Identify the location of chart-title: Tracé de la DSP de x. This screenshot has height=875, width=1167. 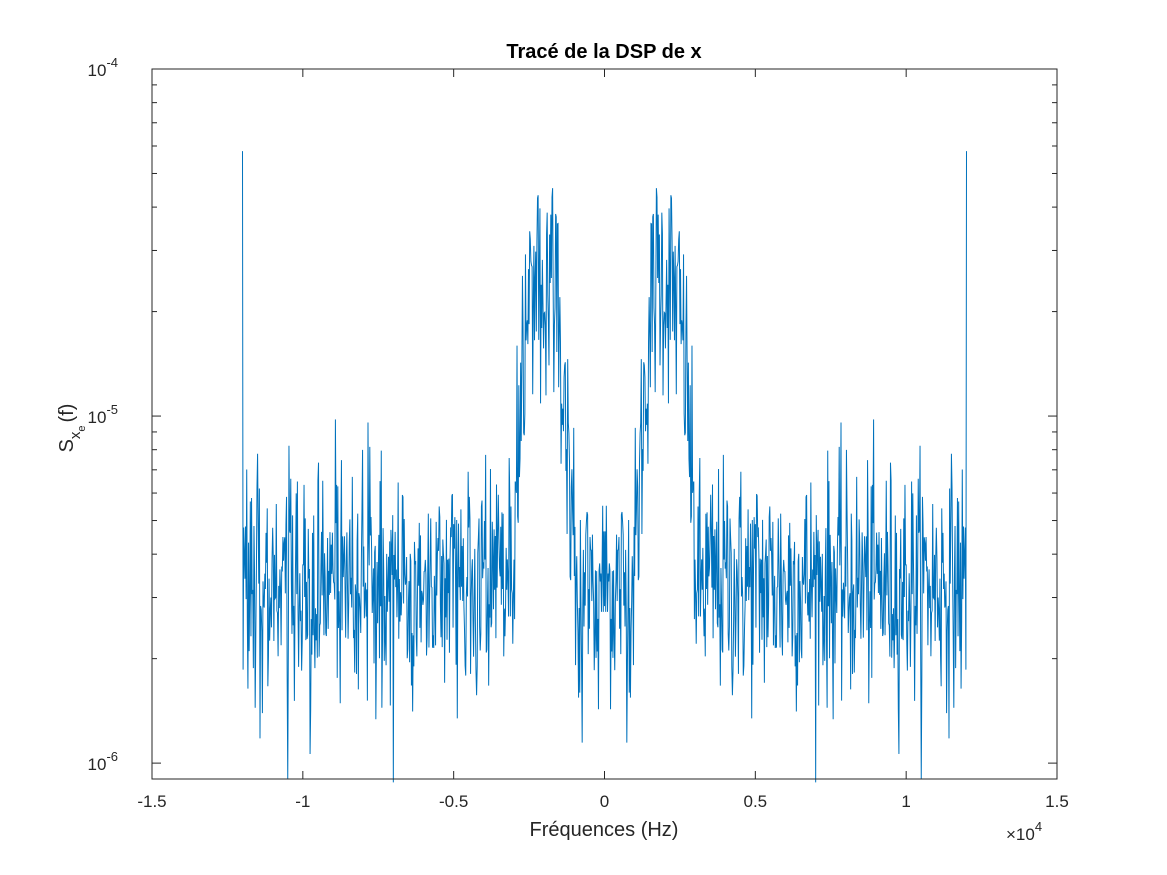
(603, 52).